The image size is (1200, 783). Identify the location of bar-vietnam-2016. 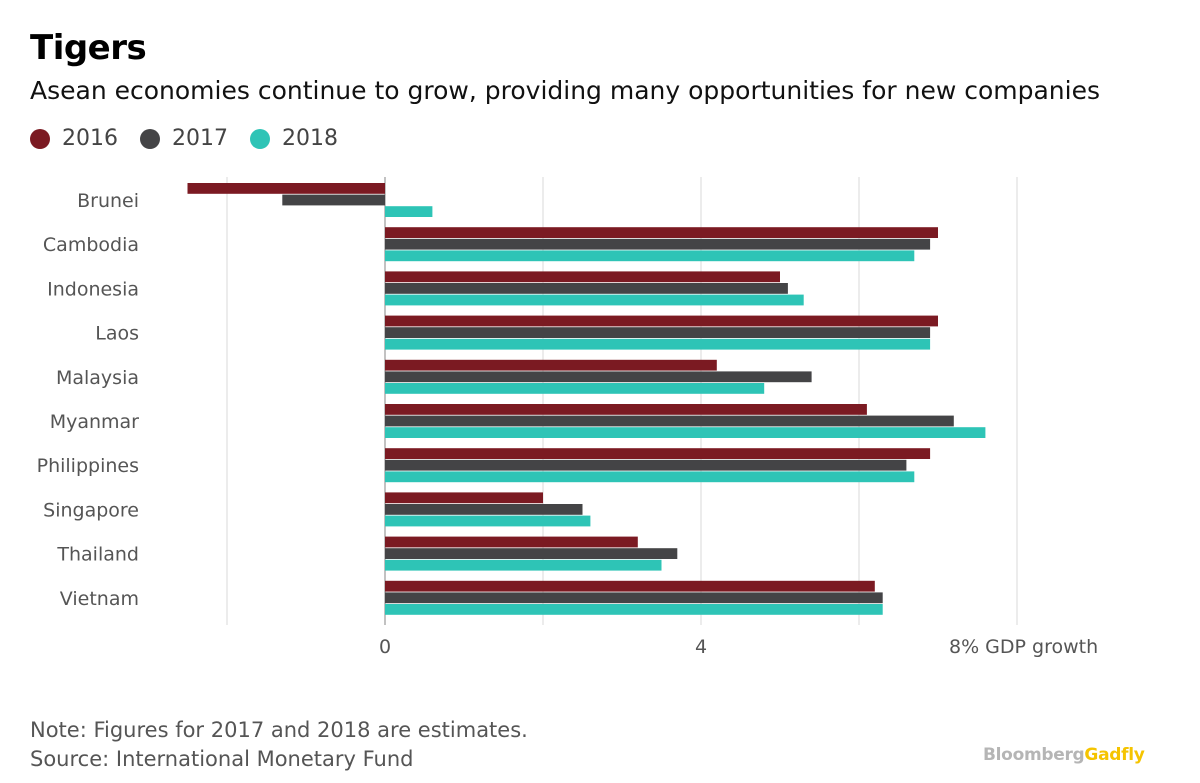
(630, 586).